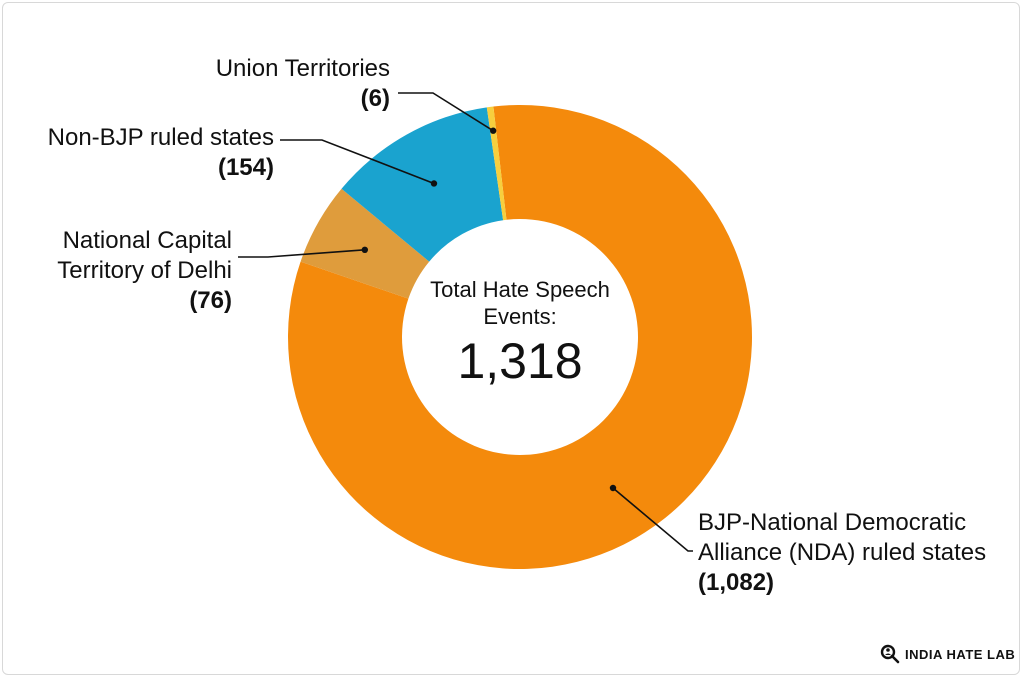  I want to click on slice-label-name: Non-BJP ruled states, so click(160, 137).